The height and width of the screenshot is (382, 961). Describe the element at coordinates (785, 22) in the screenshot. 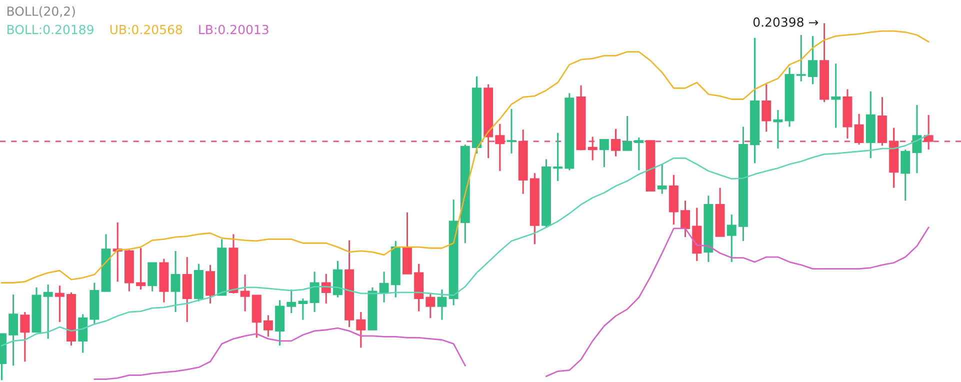

I see `annotation: 0.20398 →` at that location.